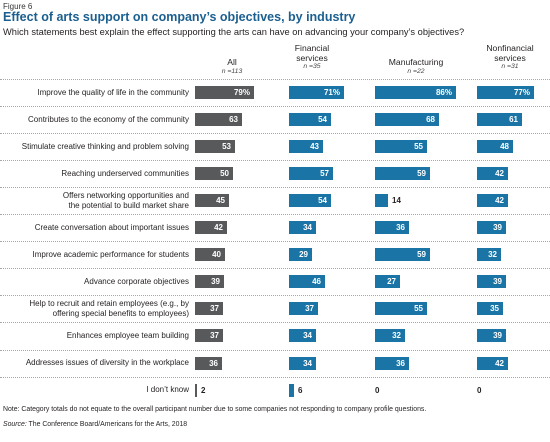  What do you see at coordinates (125, 196) in the screenshot?
I see `category-label-line: Offers networking opportunities and` at bounding box center [125, 196].